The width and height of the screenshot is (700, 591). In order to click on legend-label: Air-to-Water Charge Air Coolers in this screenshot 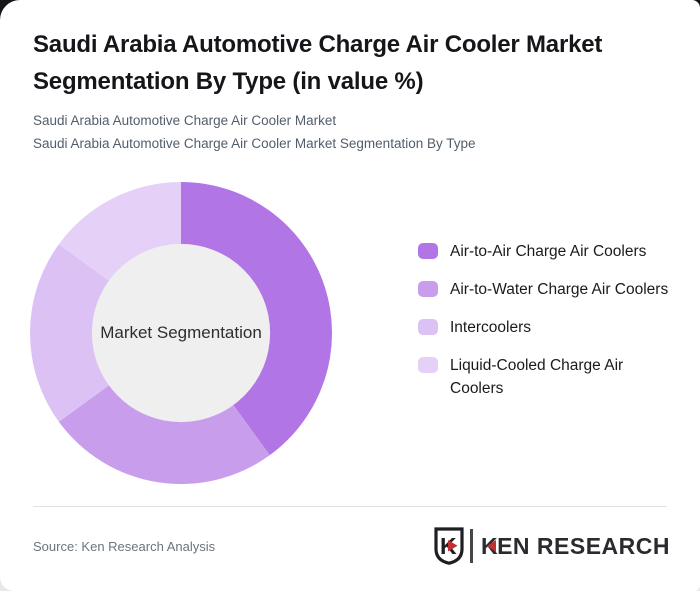, I will do `click(559, 289)`.